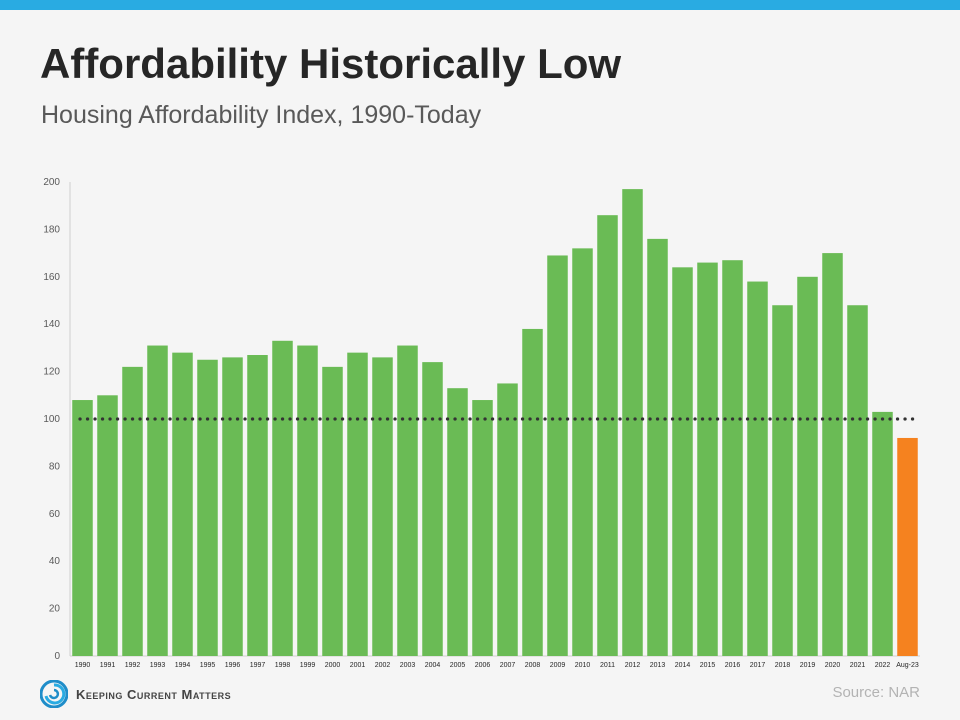 The width and height of the screenshot is (960, 720). What do you see at coordinates (51, 372) in the screenshot?
I see `y-tick-label: 120` at bounding box center [51, 372].